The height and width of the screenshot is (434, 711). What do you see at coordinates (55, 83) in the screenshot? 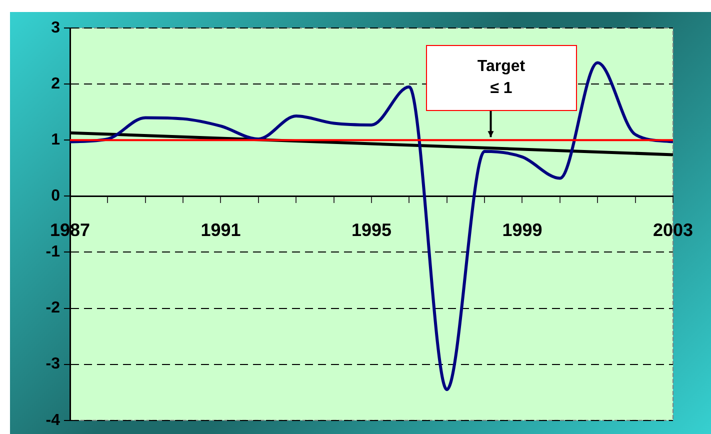
I see `y-tick-label: 2` at bounding box center [55, 83].